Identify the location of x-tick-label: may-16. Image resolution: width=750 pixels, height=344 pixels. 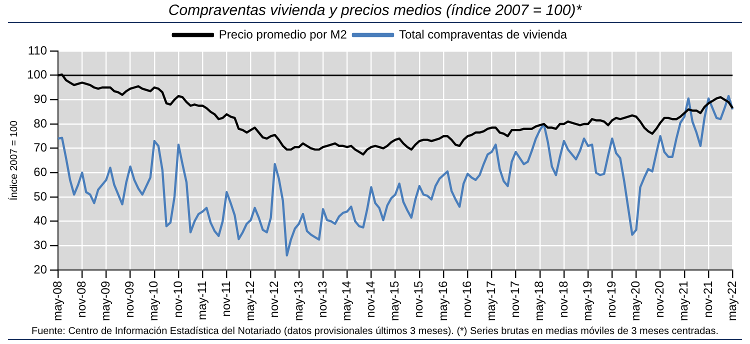
(443, 300).